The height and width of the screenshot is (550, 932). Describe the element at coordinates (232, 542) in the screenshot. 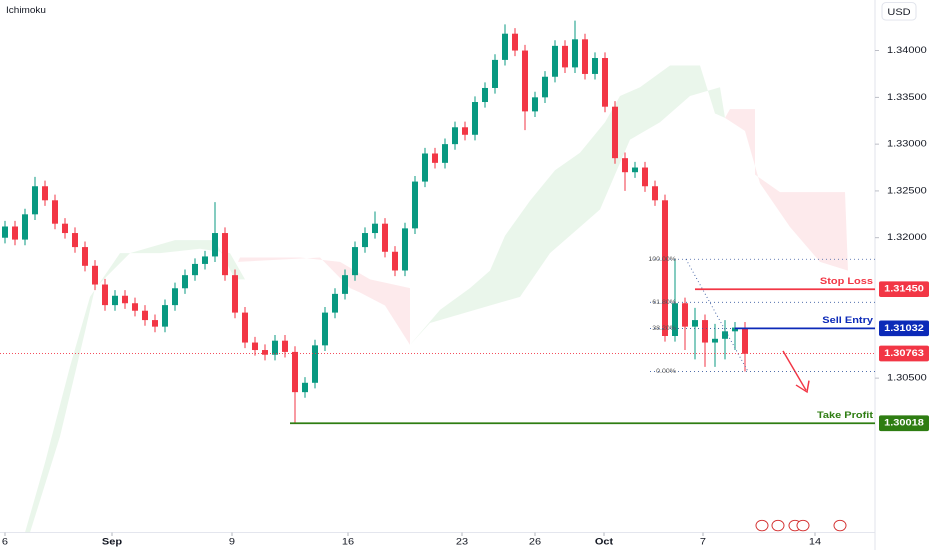

I see `x-tick-label: 9` at that location.